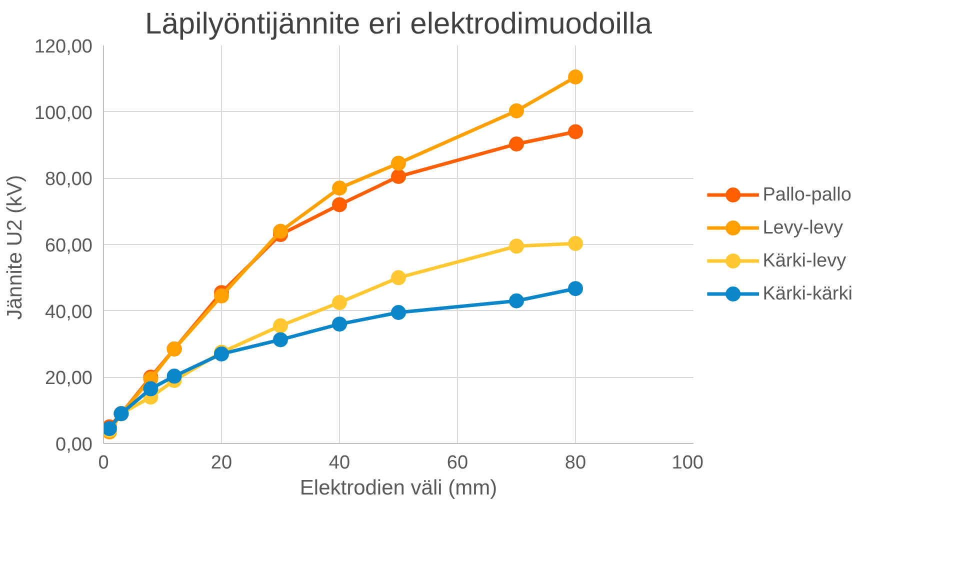 The image size is (958, 580). I want to click on y-tick-label: 80,00, so click(68, 179).